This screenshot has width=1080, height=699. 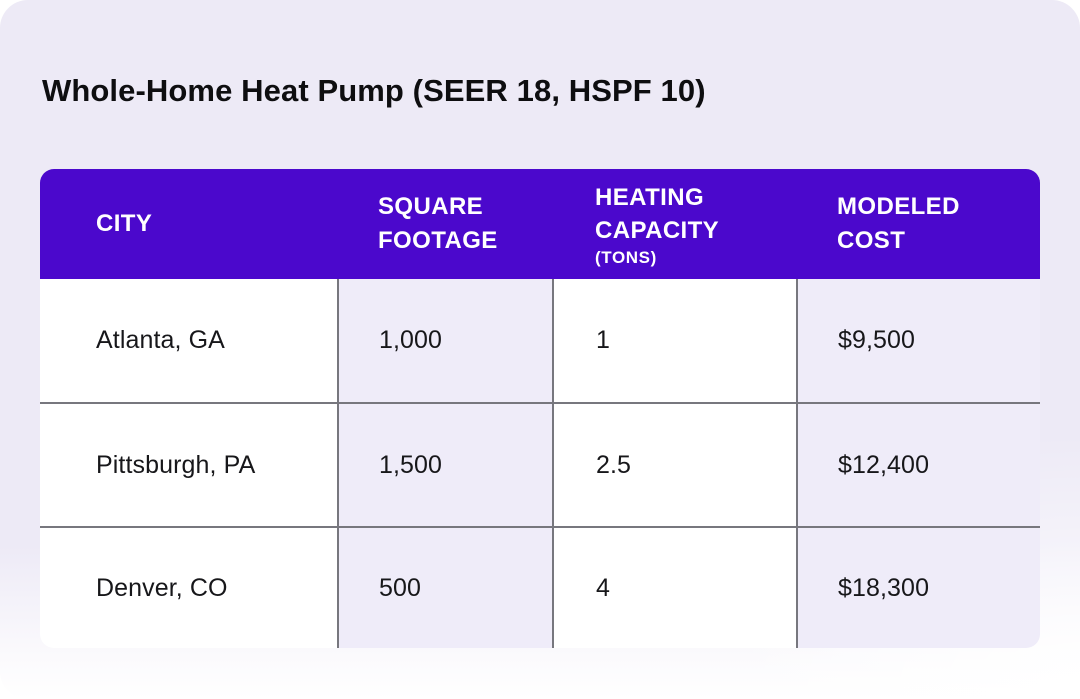 I want to click on cell-modeled-cost: $12,400, so click(x=918, y=465).